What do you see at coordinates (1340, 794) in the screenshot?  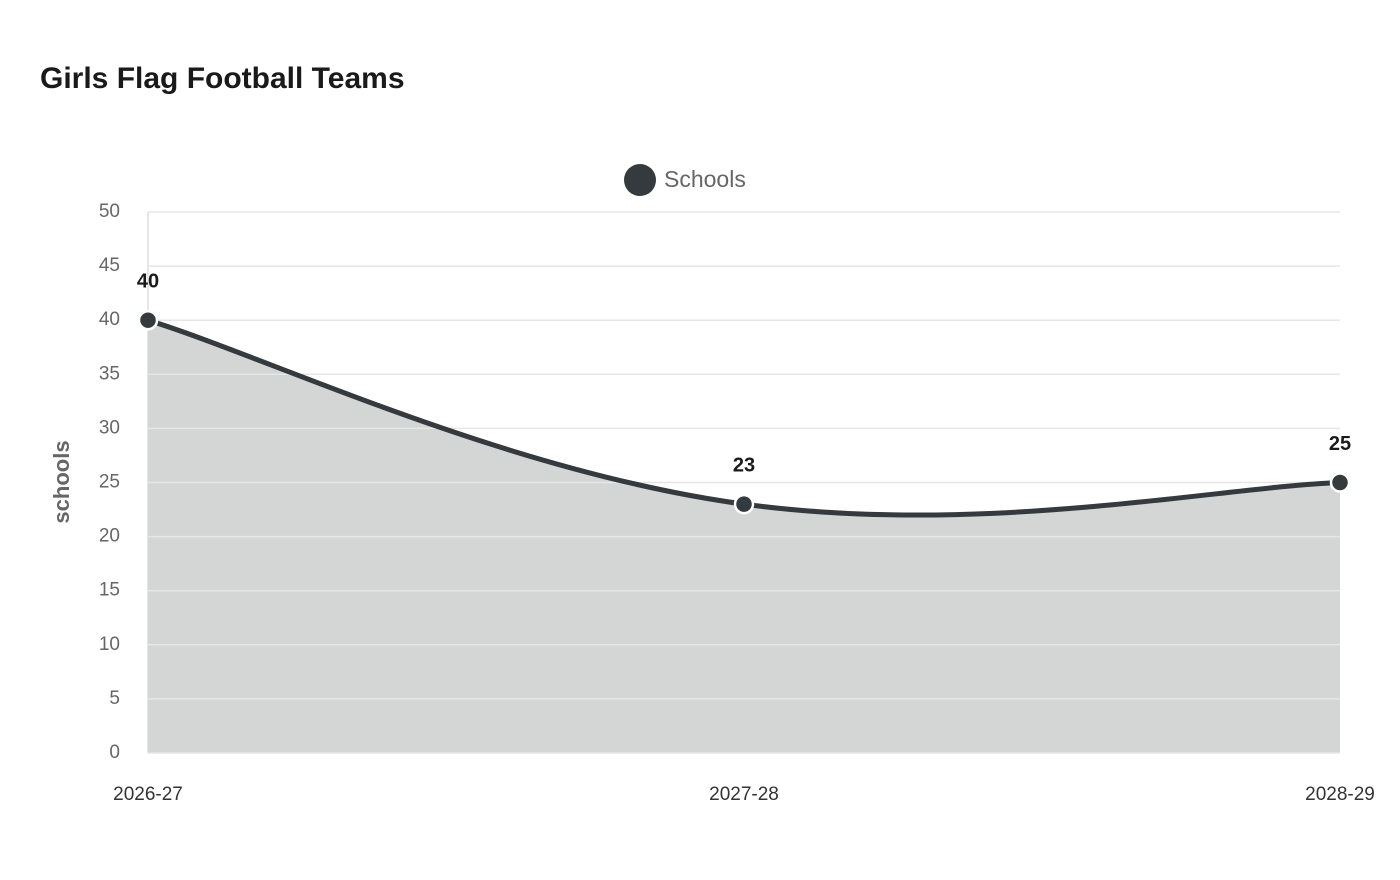 I see `x-tick-label: 2028-29` at bounding box center [1340, 794].